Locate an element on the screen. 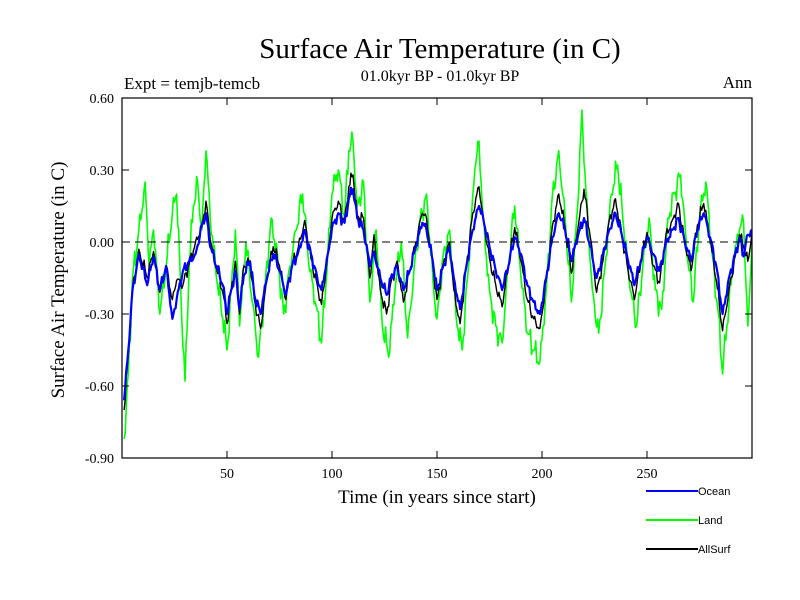 The height and width of the screenshot is (600, 800). y-tick-label: 0.00 is located at coordinates (102, 243).